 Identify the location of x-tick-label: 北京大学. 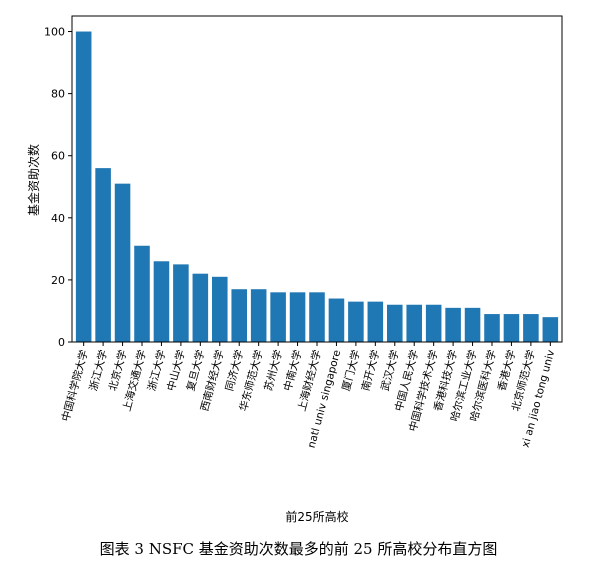
(117, 370).